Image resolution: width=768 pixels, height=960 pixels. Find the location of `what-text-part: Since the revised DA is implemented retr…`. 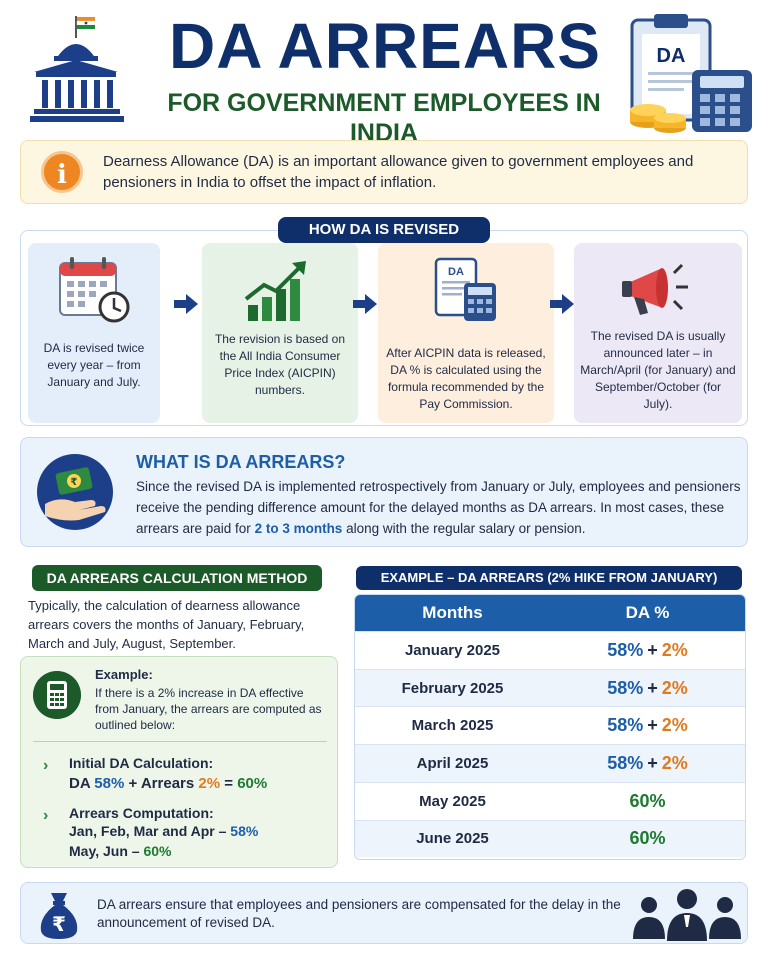

what-text-part: Since the revised DA is implemented retr… is located at coordinates (438, 507).